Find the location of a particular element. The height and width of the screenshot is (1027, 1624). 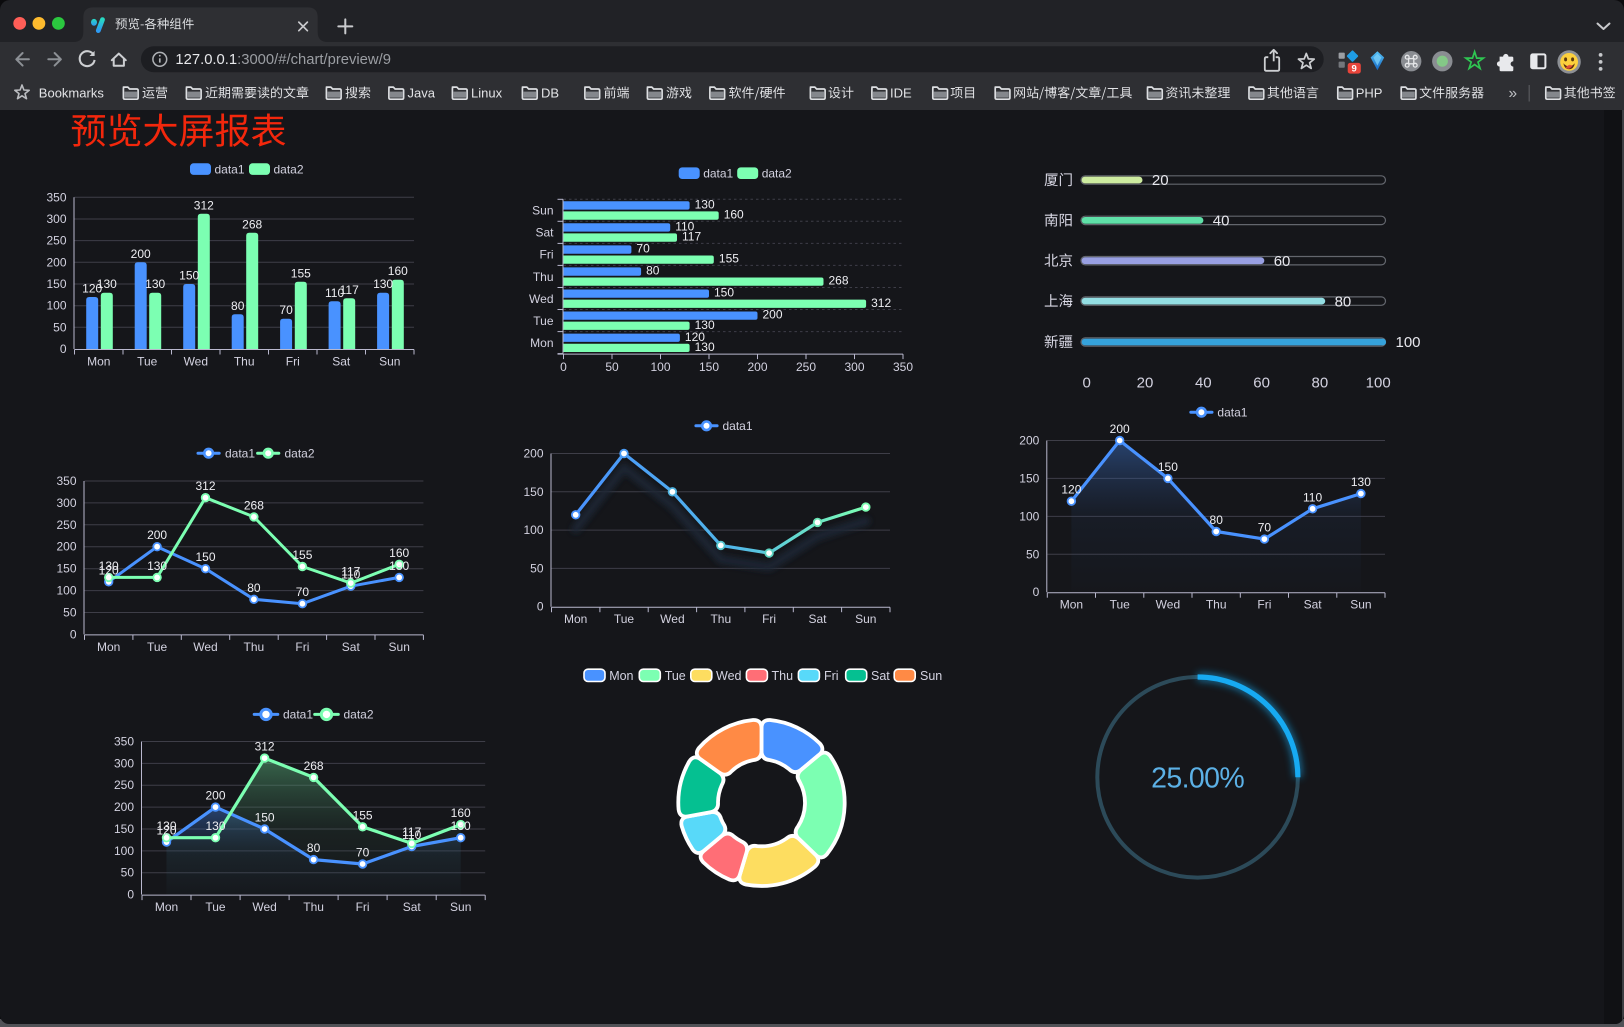

svg-text:127.0.0.1:3000/#/chart/preview: 127.0.0.1:3000/#/chart/preview/9 is located at coordinates (283, 60).